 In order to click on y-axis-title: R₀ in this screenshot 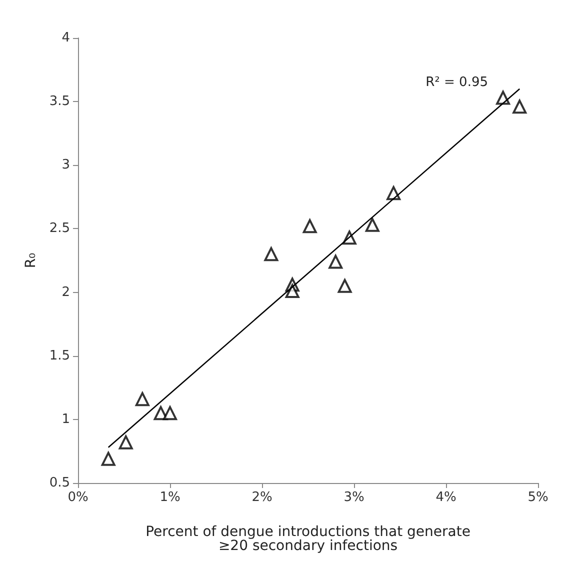, I will do `click(31, 260)`.